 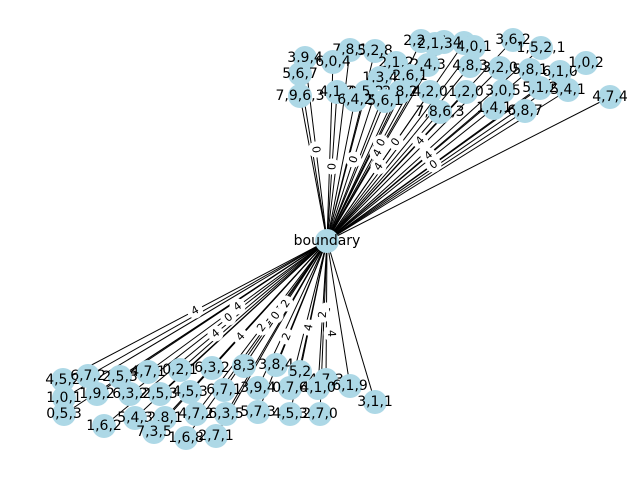 I want to click on upper-node: 1,5,2,1, so click(x=541, y=48).